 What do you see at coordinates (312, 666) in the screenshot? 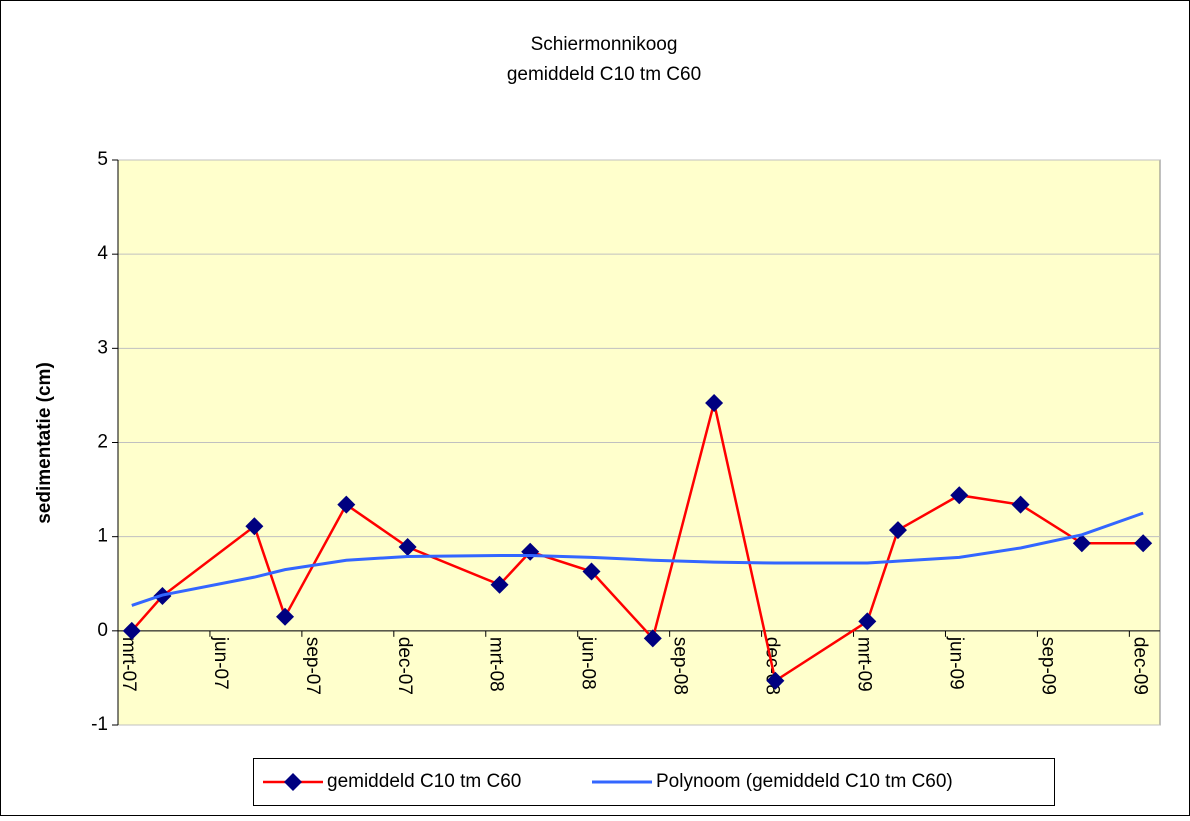
I see `x-tick-label: sep-07` at bounding box center [312, 666].